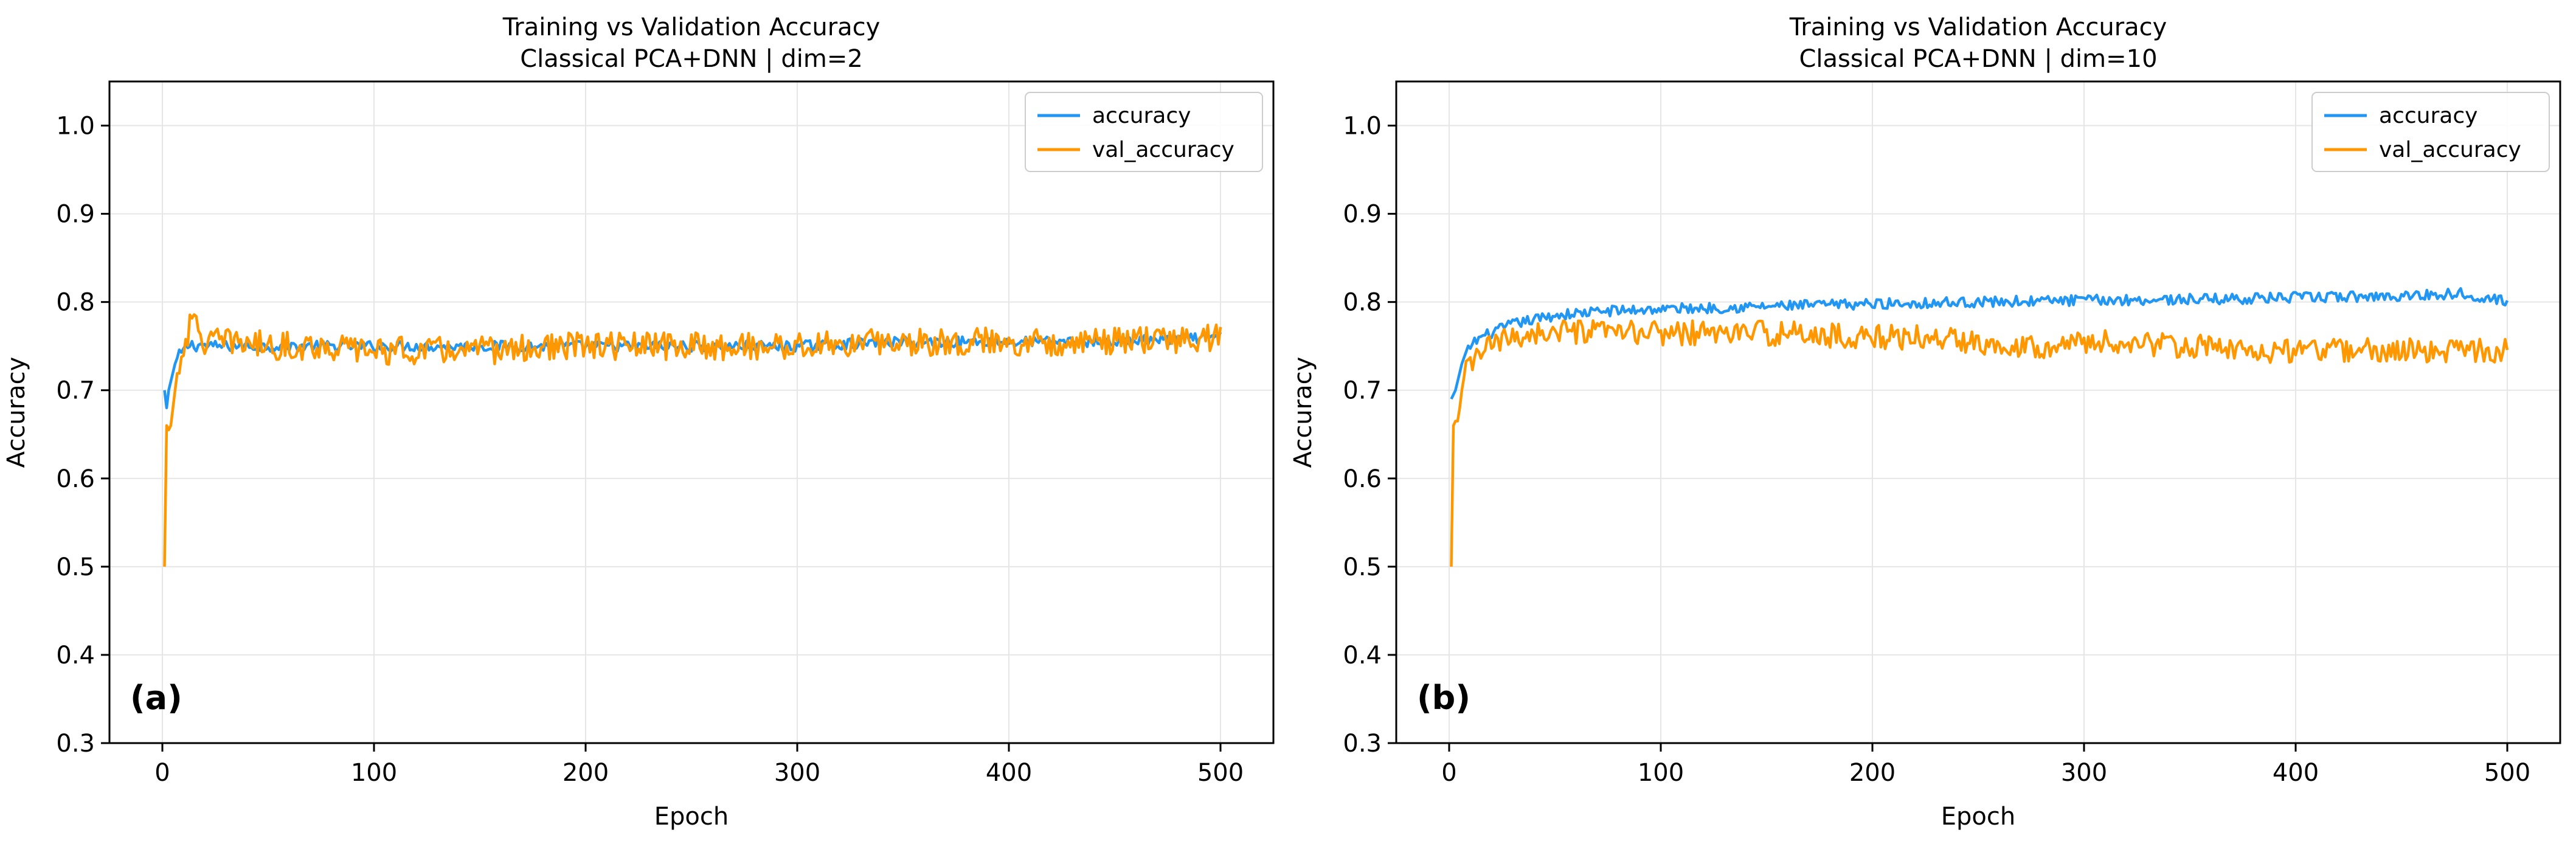 The height and width of the screenshot is (841, 2576). Describe the element at coordinates (691, 59) in the screenshot. I see `chart-subtitle: Classical PCA+DNN | dim=2` at that location.